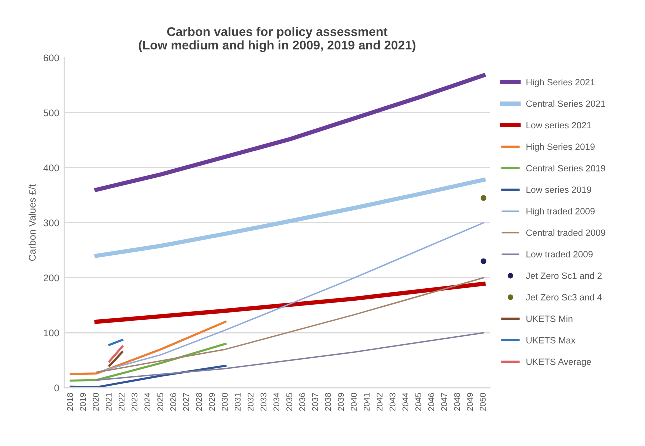  What do you see at coordinates (559, 125) in the screenshot?
I see `legend-label: Low series 2021` at bounding box center [559, 125].